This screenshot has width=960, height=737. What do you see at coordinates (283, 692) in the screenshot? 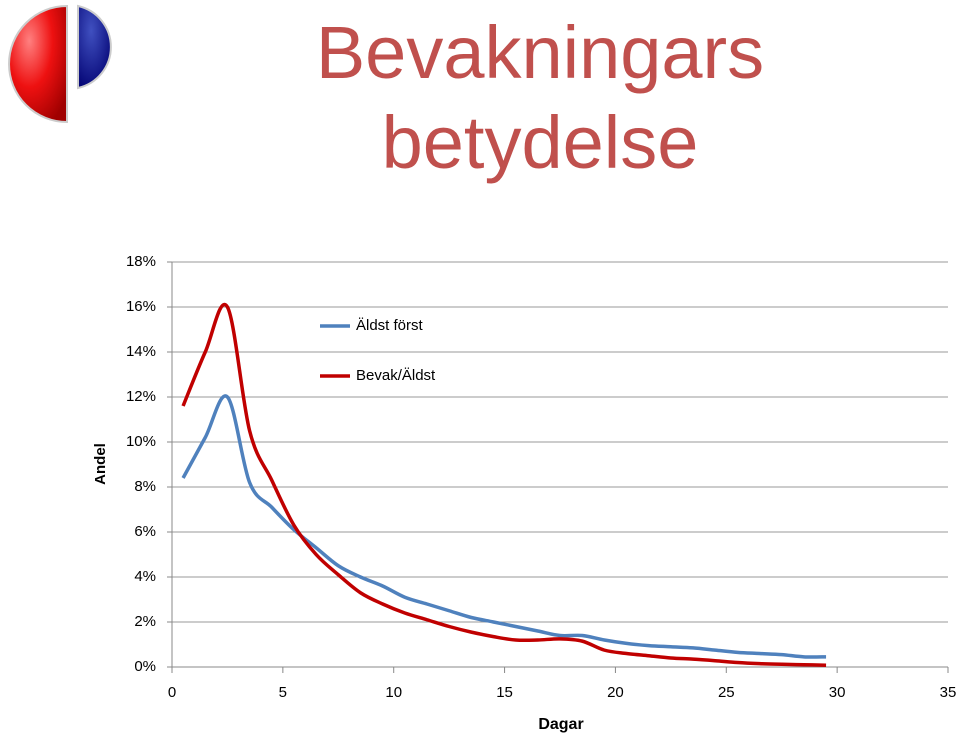
I see `x-tick-label: 5` at bounding box center [283, 692].